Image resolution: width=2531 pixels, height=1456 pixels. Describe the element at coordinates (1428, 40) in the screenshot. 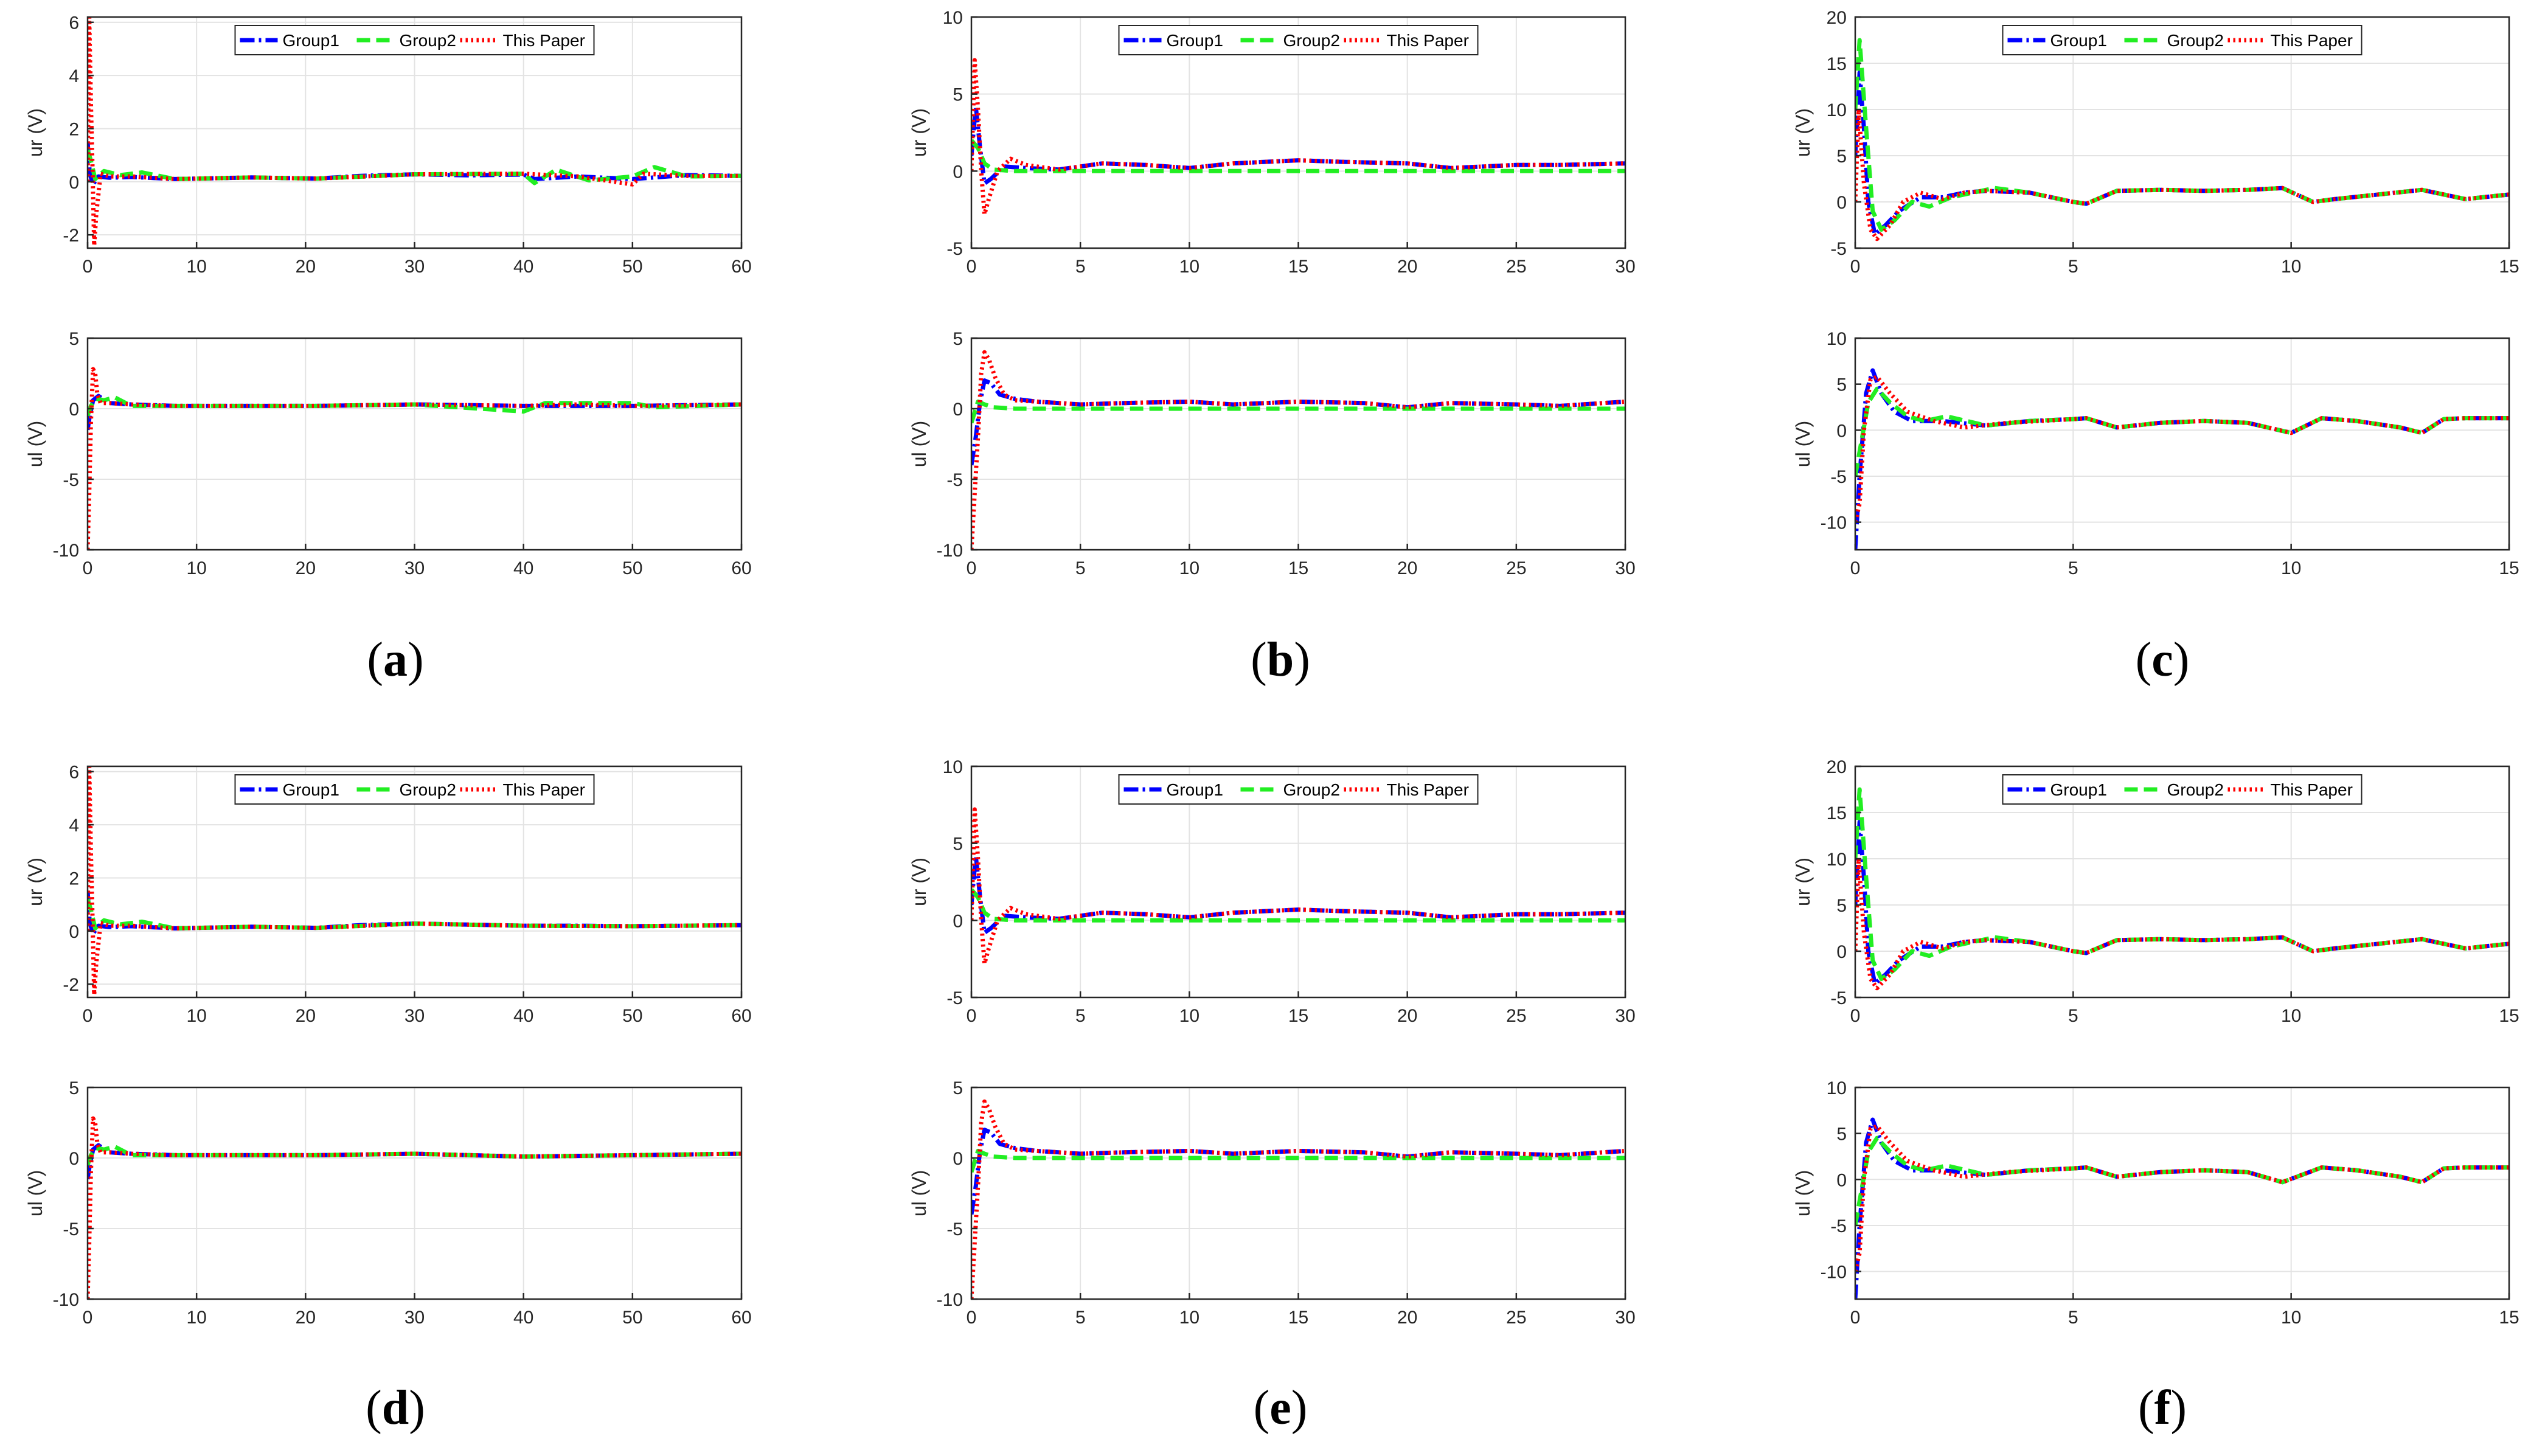

I see `plot-b-top-legend-label: This Paper` at that location.